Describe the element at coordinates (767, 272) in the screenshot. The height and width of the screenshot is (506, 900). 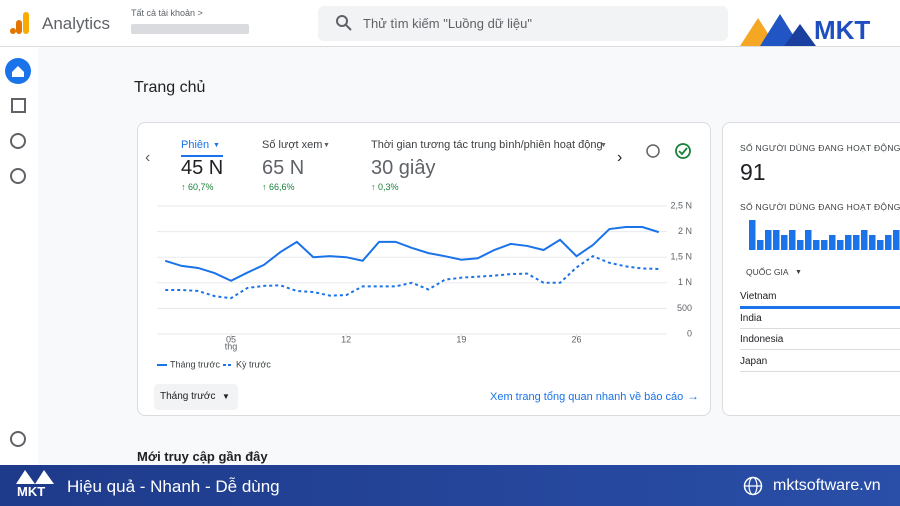
I see `dimension-label: QUỐC GIA` at that location.